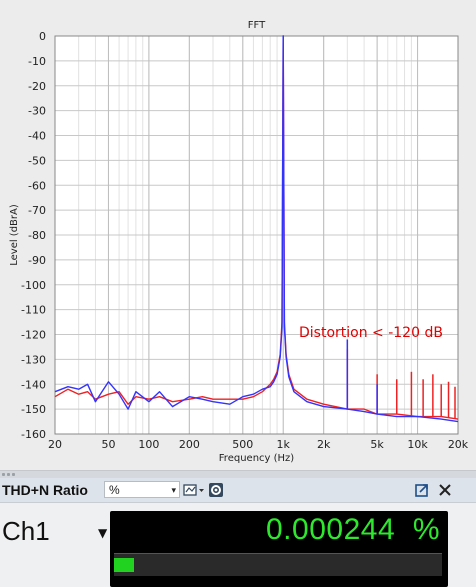 This screenshot has width=476, height=587. What do you see at coordinates (238, 474) in the screenshot?
I see `panel-splitter` at bounding box center [238, 474].